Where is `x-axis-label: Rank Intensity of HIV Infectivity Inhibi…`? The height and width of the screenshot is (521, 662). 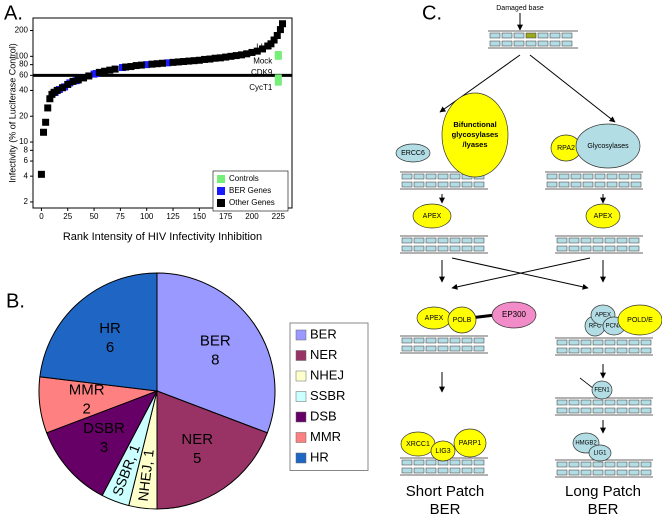 x-axis-label: Rank Intensity of HIV Infectivity Inhibi… is located at coordinates (162, 237).